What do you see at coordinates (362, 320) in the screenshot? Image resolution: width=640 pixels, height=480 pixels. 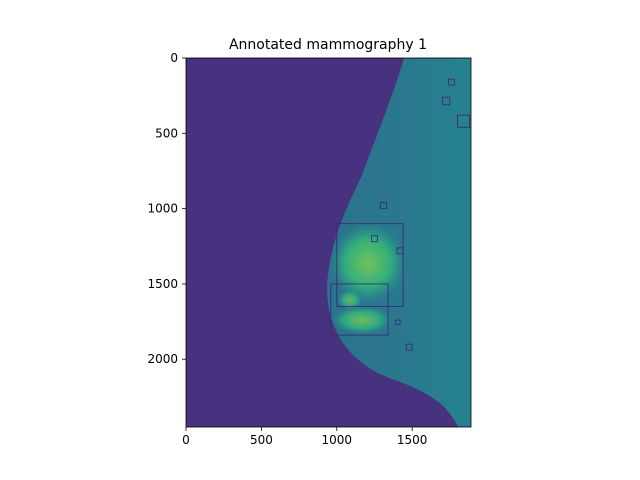 I see `dense-tissue-band` at bounding box center [362, 320].